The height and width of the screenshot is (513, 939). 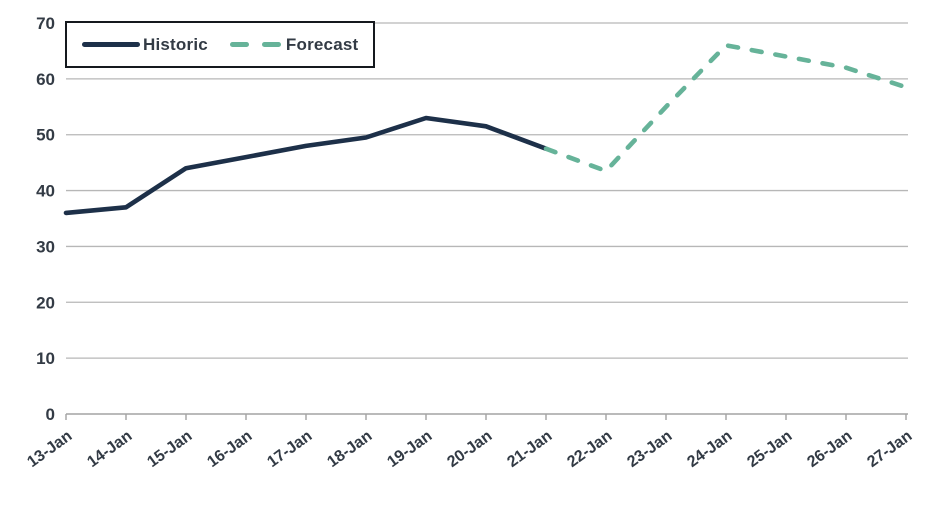 What do you see at coordinates (50, 414) in the screenshot?
I see `y-tick-label: 0` at bounding box center [50, 414].